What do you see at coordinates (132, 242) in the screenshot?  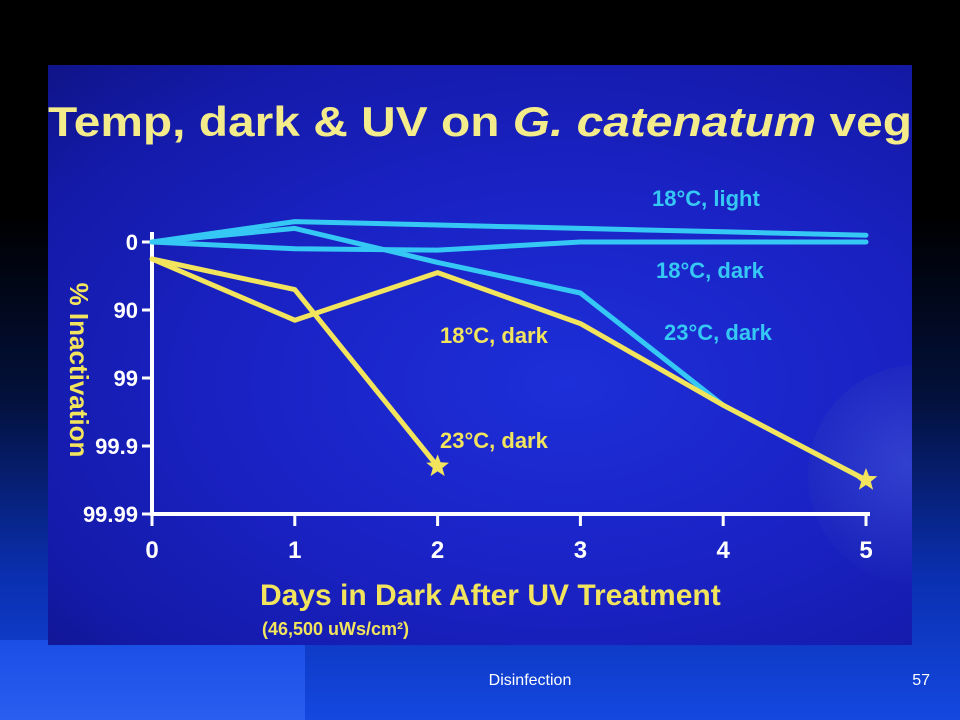 I see `y-tick-label: 0` at bounding box center [132, 242].